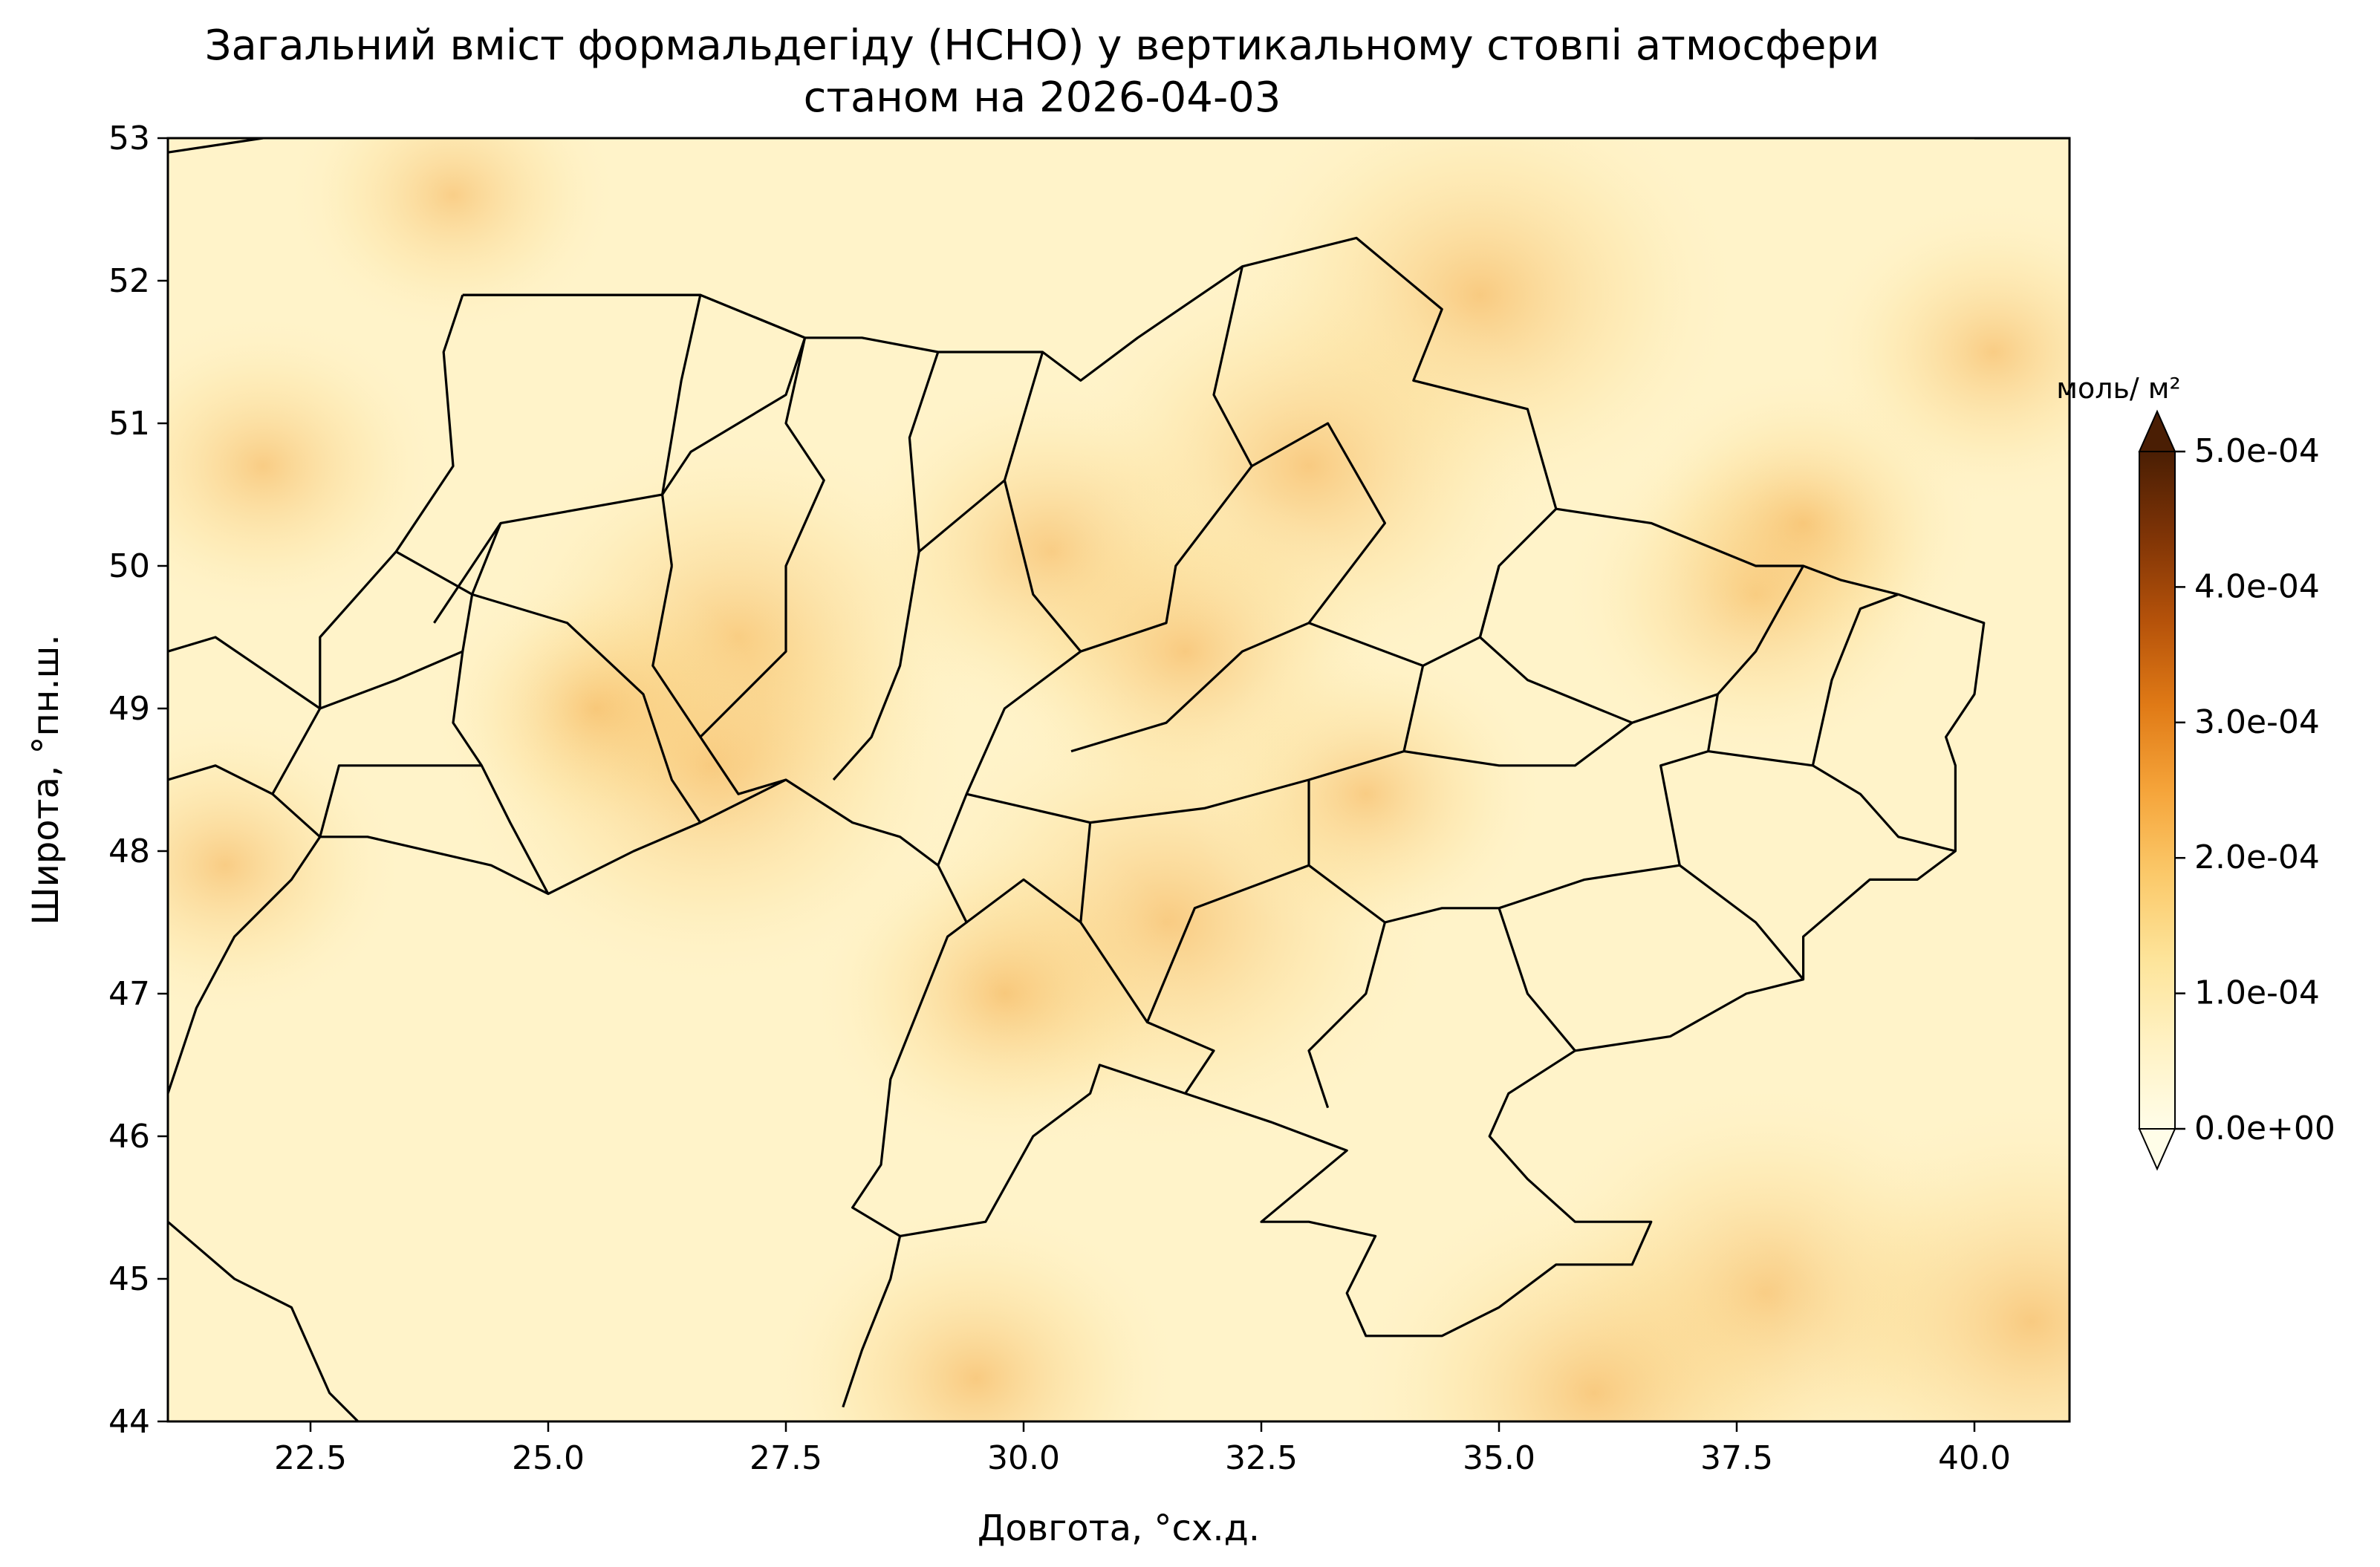 The image size is (2380, 1567). Describe the element at coordinates (1023, 1458) in the screenshot. I see `x-tick-label: 30.0` at that location.